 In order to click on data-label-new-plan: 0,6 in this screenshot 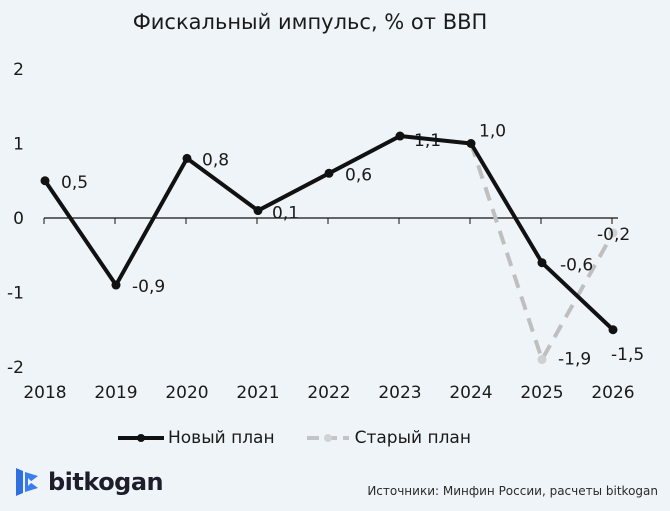, I will do `click(358, 175)`.